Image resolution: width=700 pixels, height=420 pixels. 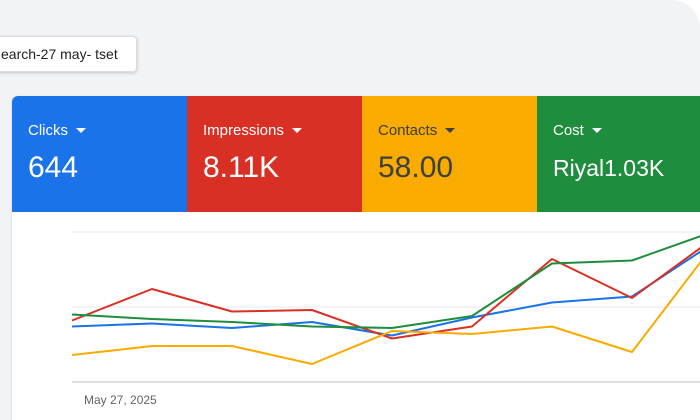 I want to click on metric-value: 644, so click(x=53, y=167).